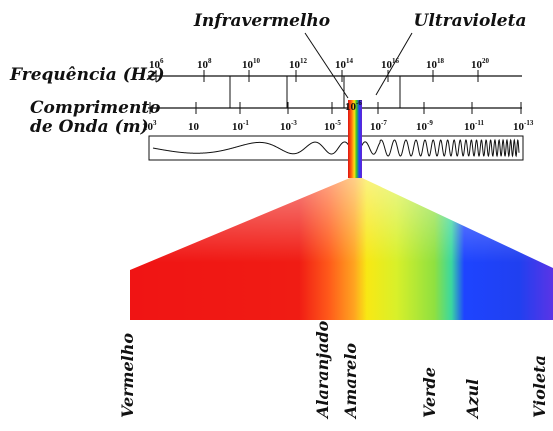 The width and height of the screenshot is (553, 431). What do you see at coordinates (390, 64) in the screenshot?
I see `frequency-tick-label: 10¹⁶` at bounding box center [390, 64].